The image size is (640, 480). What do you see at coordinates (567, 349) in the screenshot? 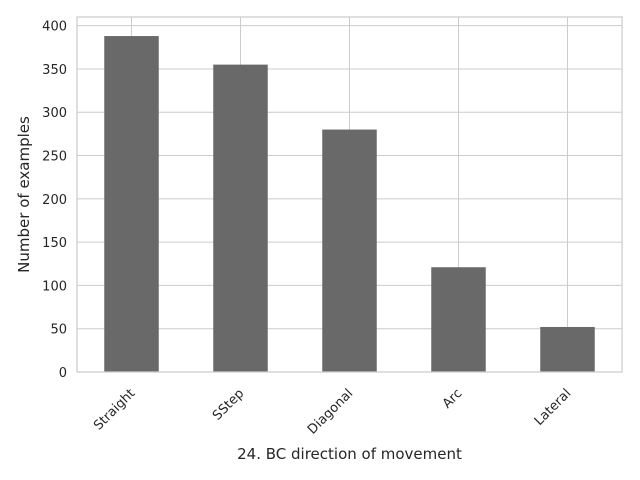
I see `bar-lateral` at bounding box center [567, 349].